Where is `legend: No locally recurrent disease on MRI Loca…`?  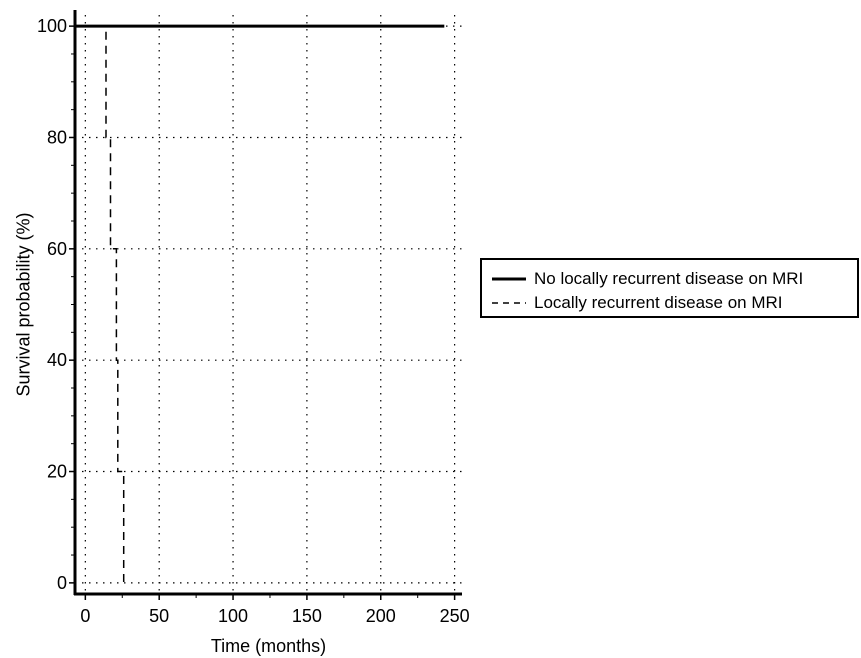 legend: No locally recurrent disease on MRI Loca… is located at coordinates (669, 288).